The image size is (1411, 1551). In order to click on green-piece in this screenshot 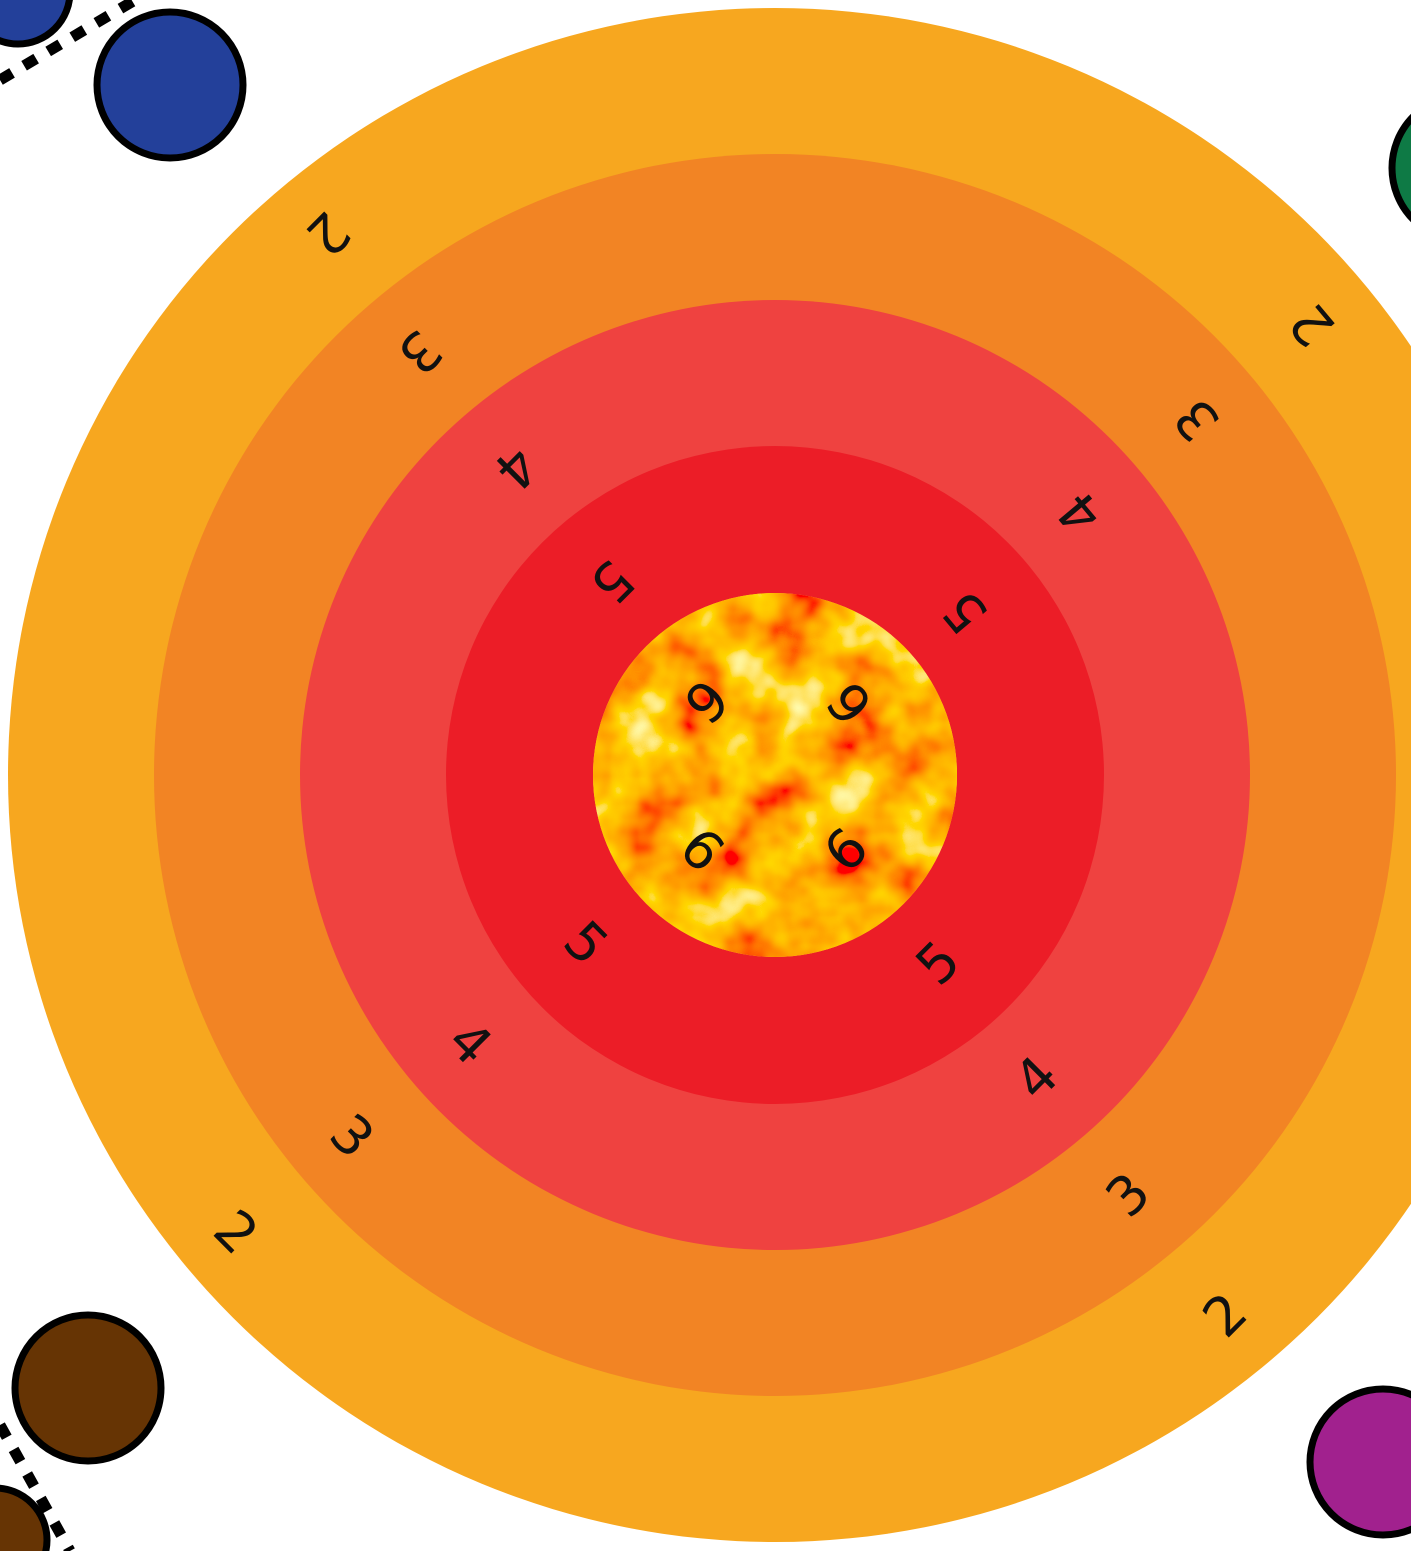, I will do `click(1399, 168)`.